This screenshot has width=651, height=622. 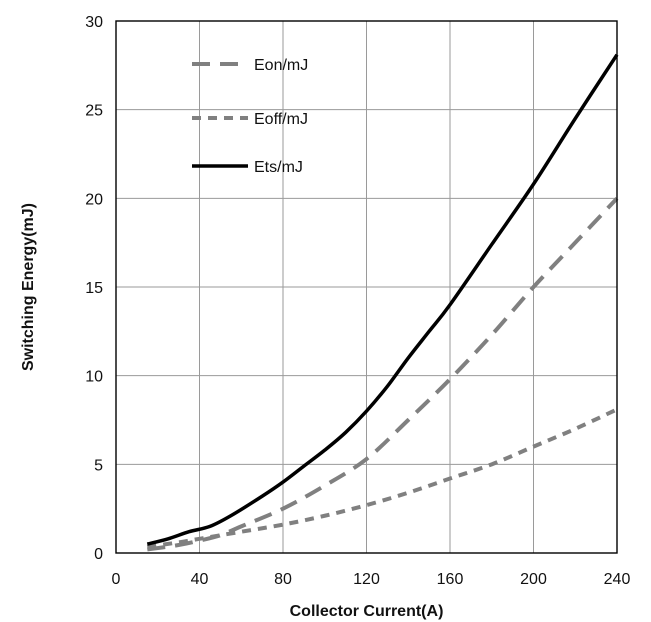 I want to click on legend: Eon/mJ Eoff/mJ Ets/mJ, so click(x=250, y=116).